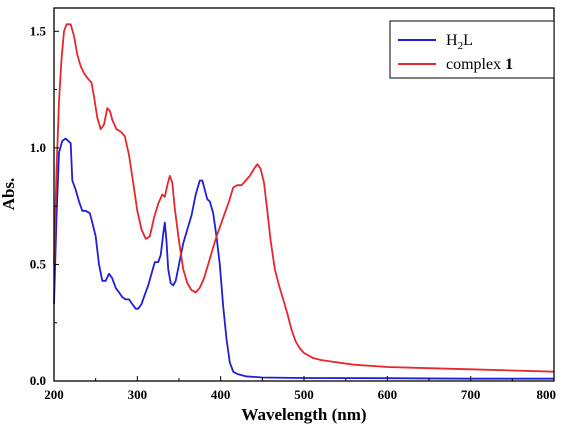  Describe the element at coordinates (452, 40) in the screenshot. I see `legend-label-h2l-base: H` at that location.